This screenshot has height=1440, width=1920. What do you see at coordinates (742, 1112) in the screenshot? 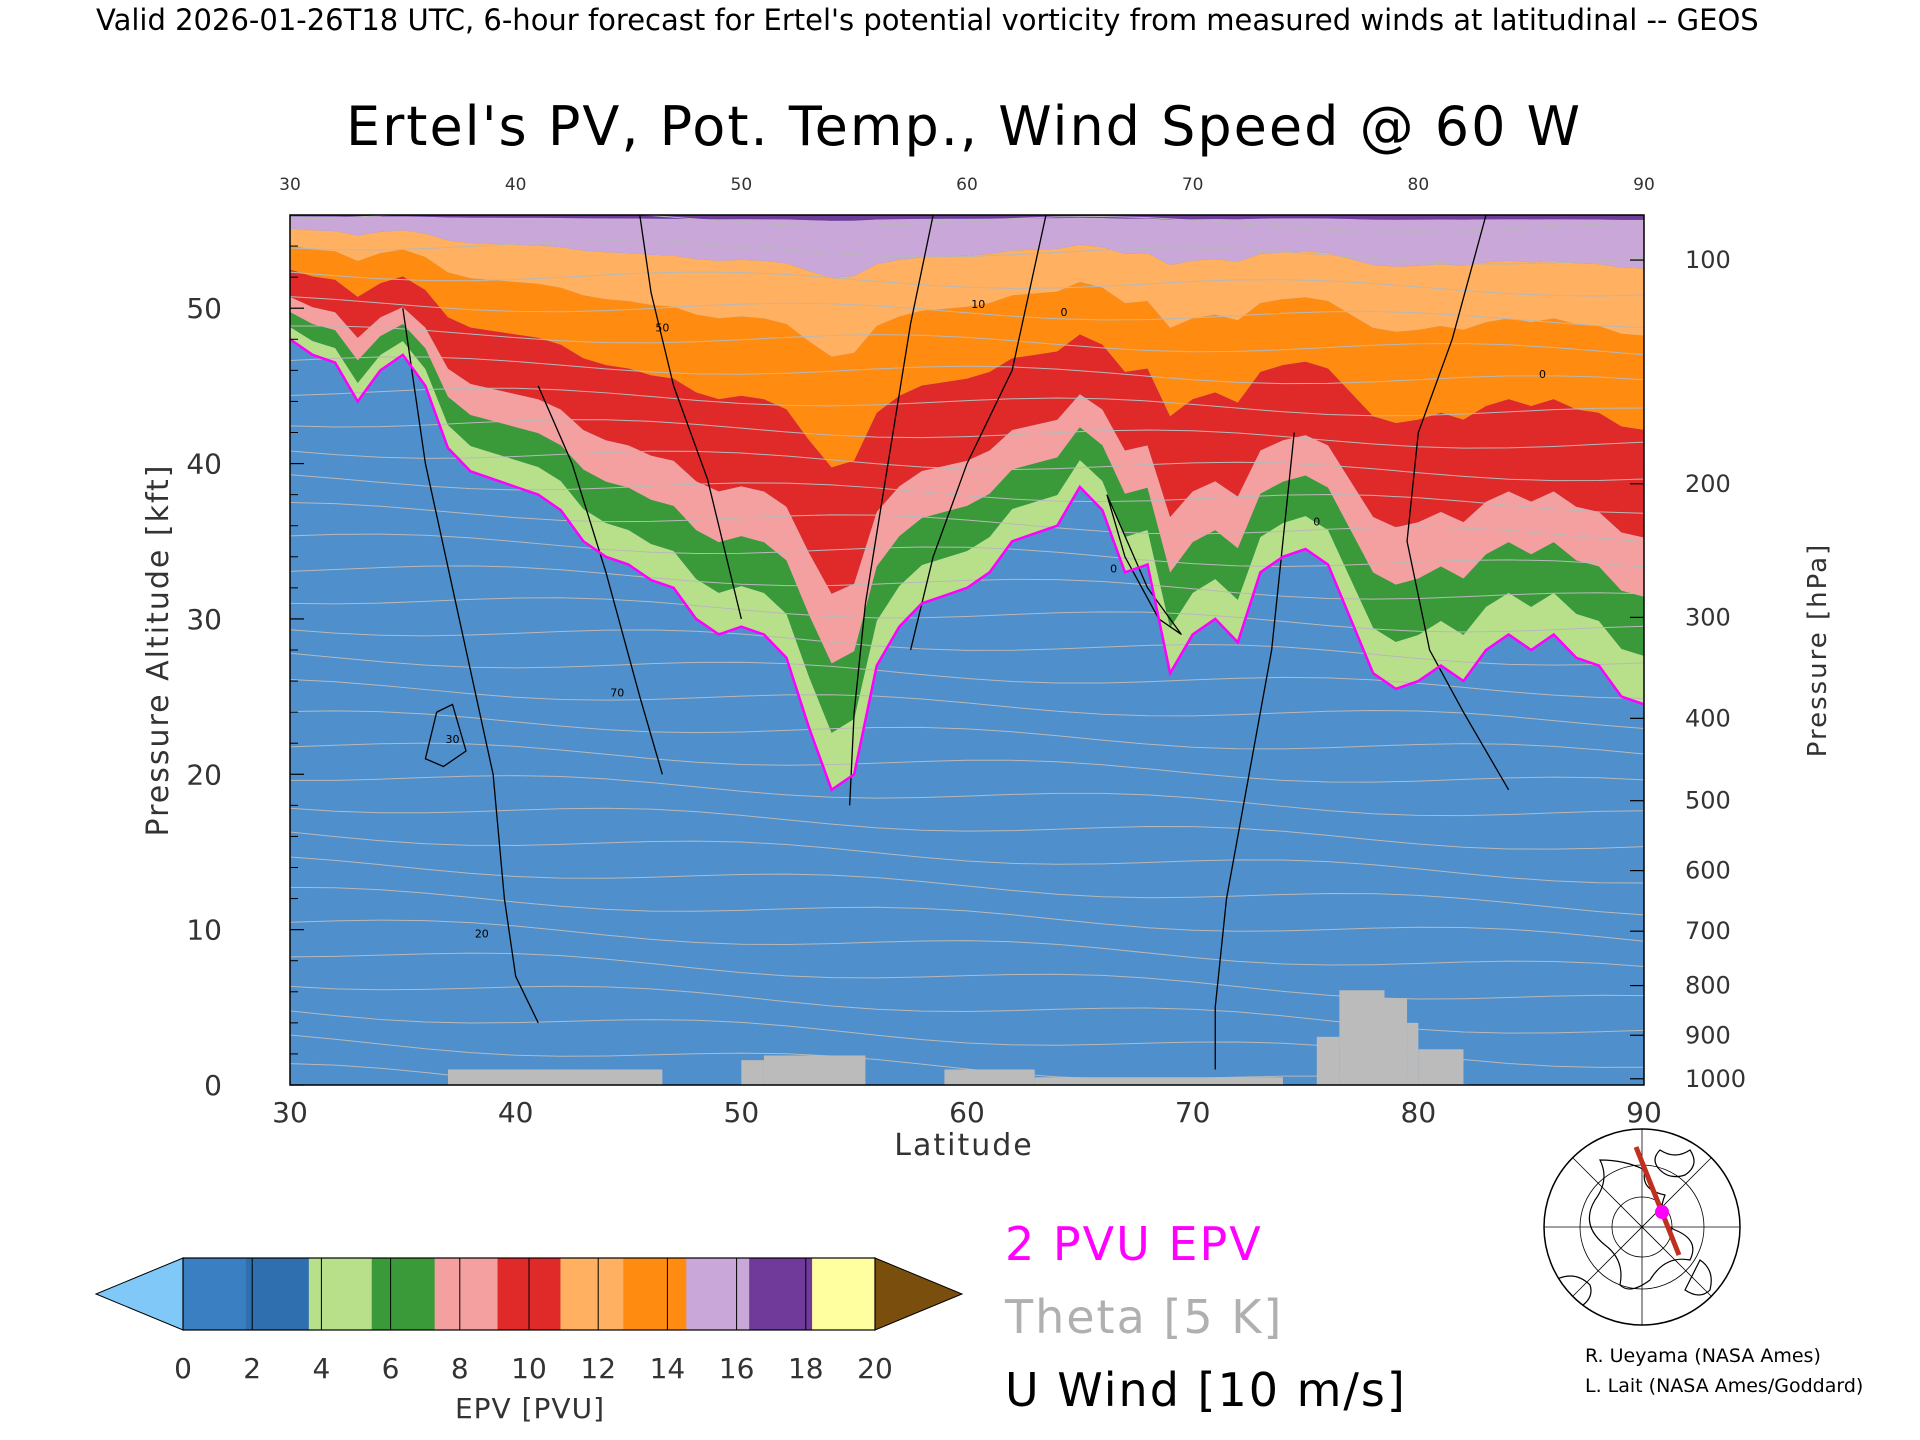
I see `x-tick-label-2: 50` at bounding box center [742, 1112].